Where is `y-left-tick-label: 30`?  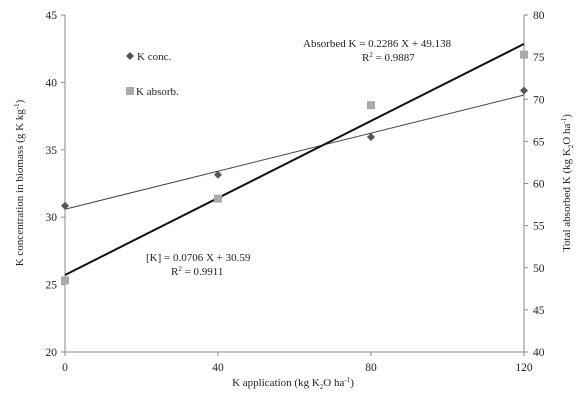
y-left-tick-label: 30 is located at coordinates (52, 218).